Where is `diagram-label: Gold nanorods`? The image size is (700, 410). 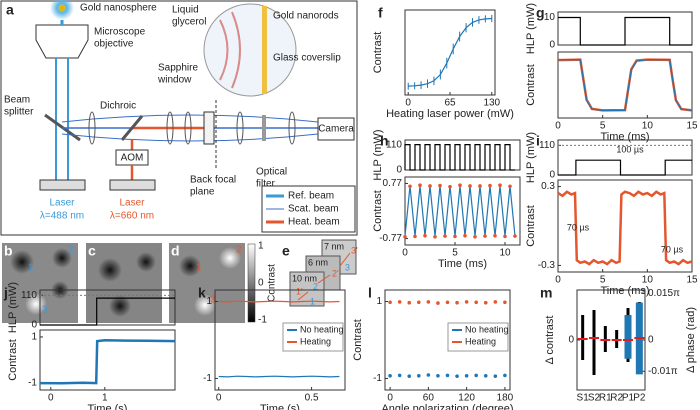
diagram-label: Gold nanorods is located at coordinates (306, 16).